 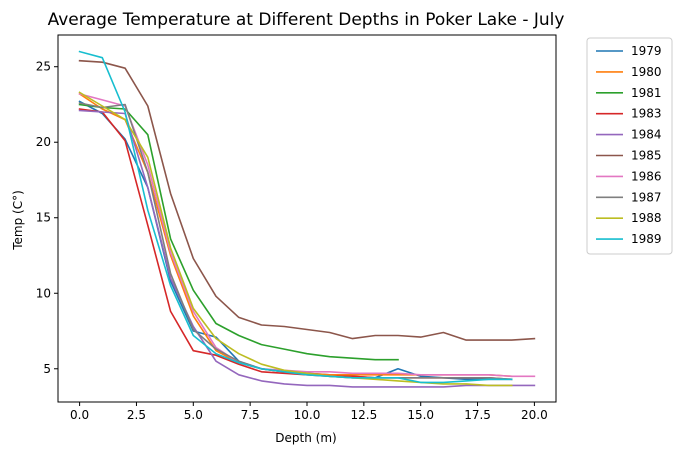 What do you see at coordinates (646, 156) in the screenshot?
I see `legend-label-1985: 1985` at bounding box center [646, 156].